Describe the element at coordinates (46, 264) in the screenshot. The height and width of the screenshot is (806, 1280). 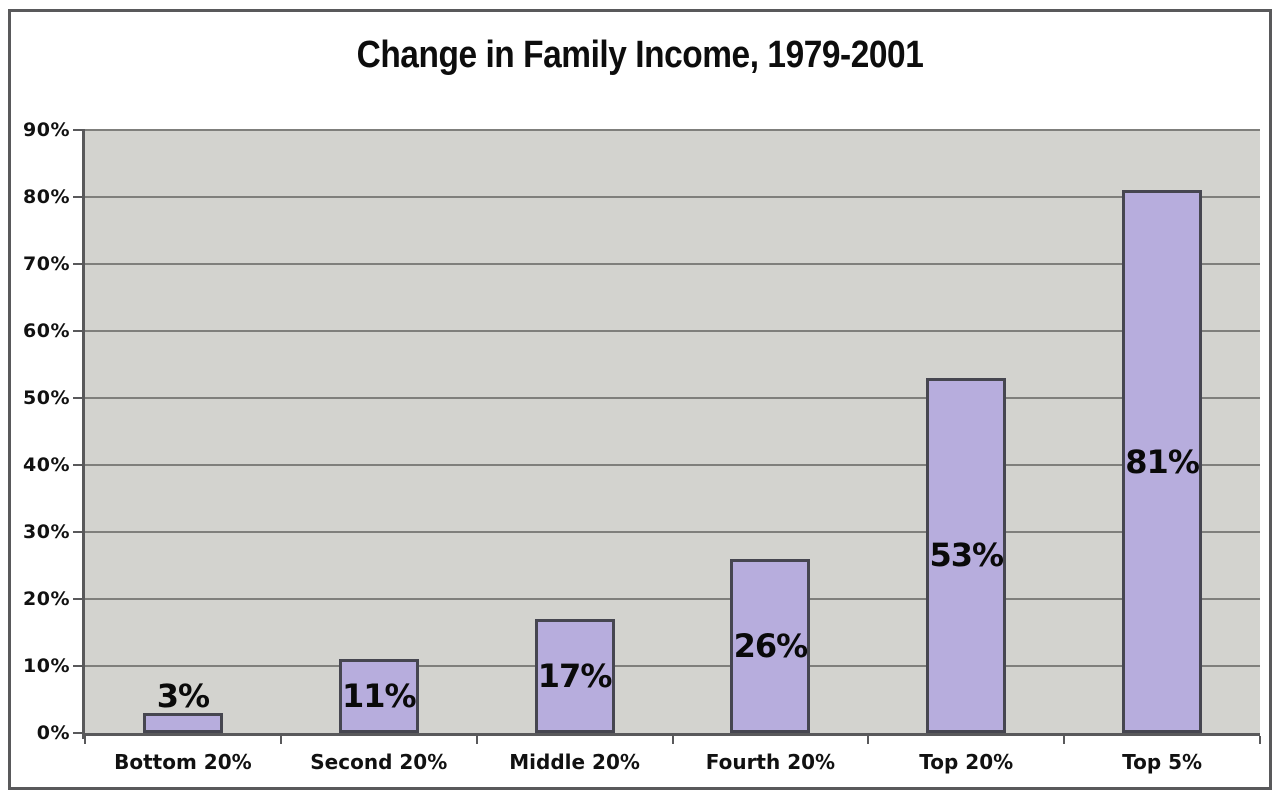
I see `y-tick-label: 70%` at that location.